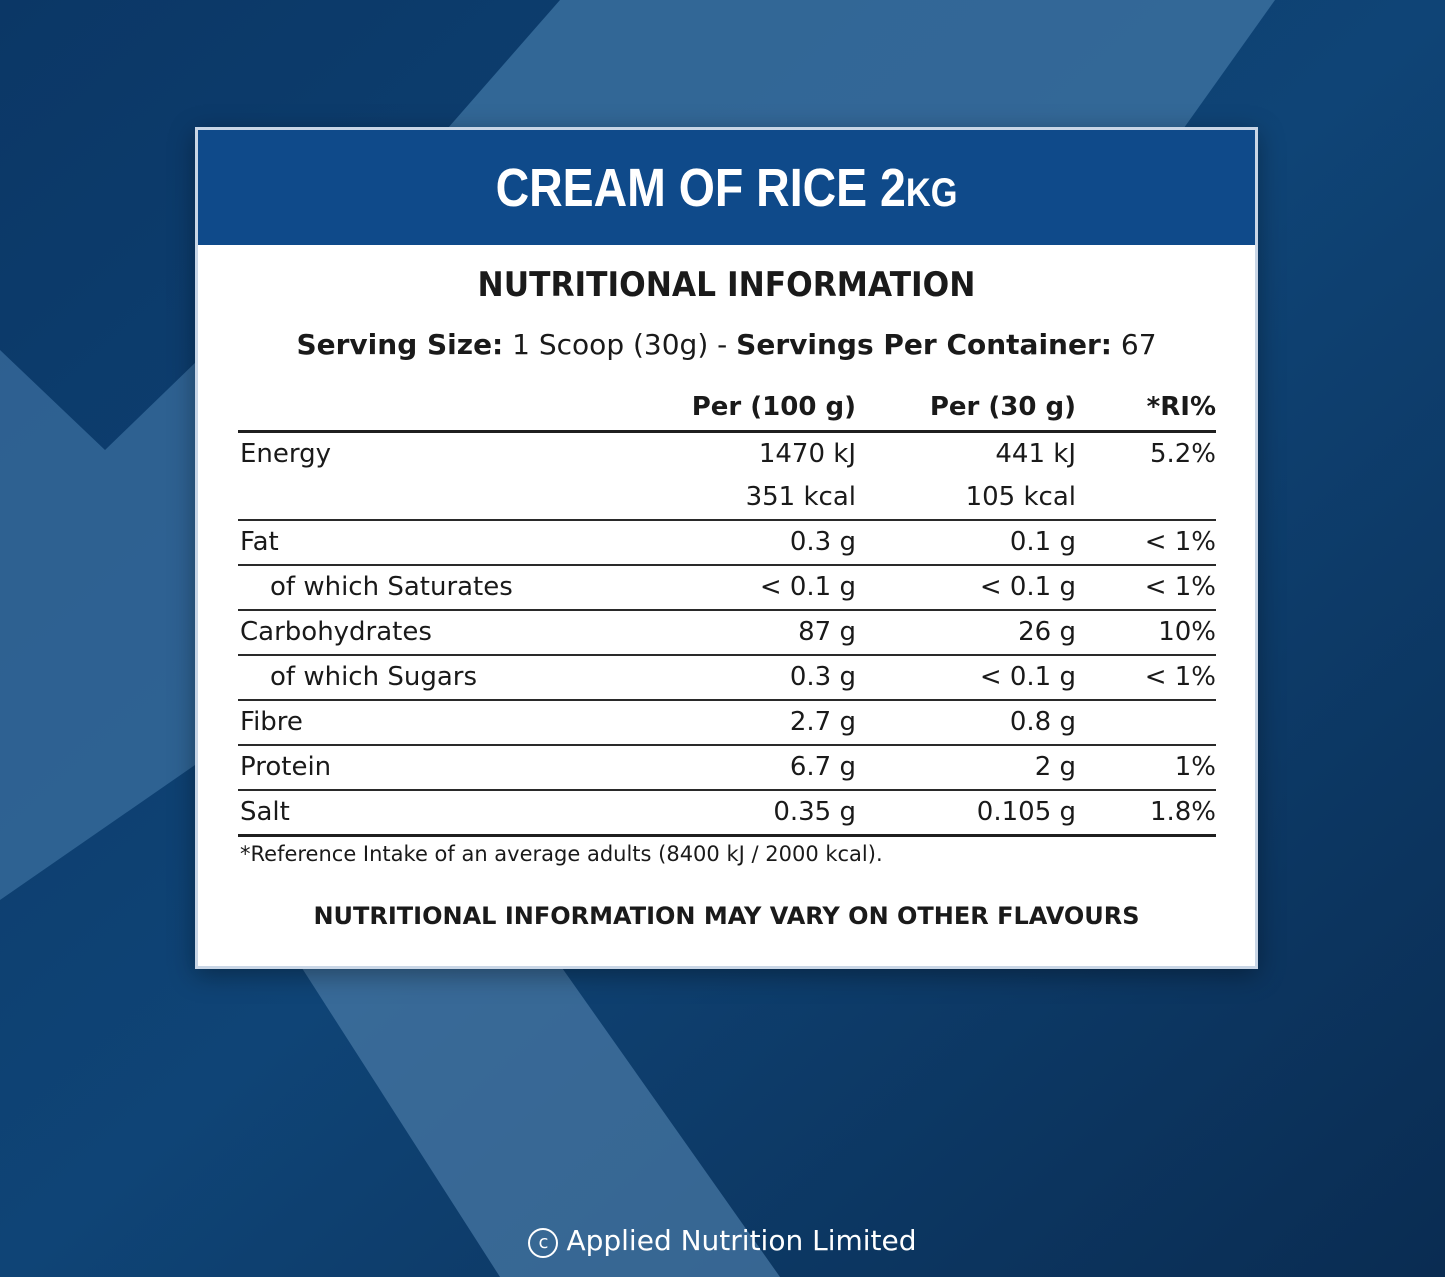 The height and width of the screenshot is (1277, 1445). Describe the element at coordinates (1181, 407) in the screenshot. I see `header-ri: *RI%` at that location.